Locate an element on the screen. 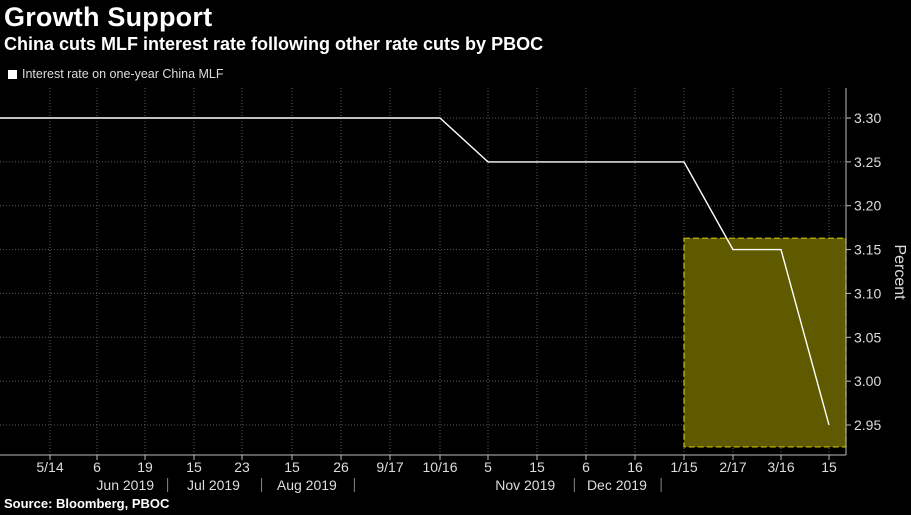 This screenshot has height=515, width=911. x-tick-label: 1/15 is located at coordinates (683, 467).